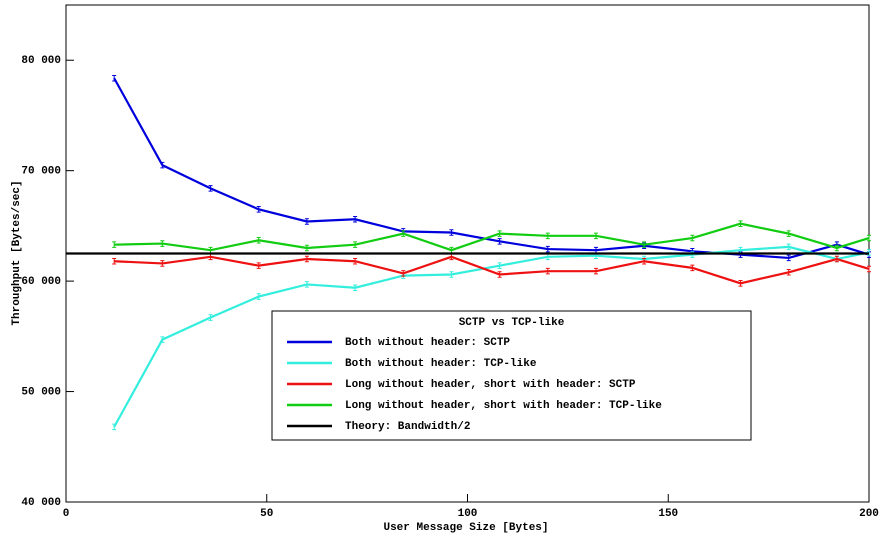 The height and width of the screenshot is (540, 883). I want to click on x-axis-label: User Message Size [Bytes], so click(465, 528).